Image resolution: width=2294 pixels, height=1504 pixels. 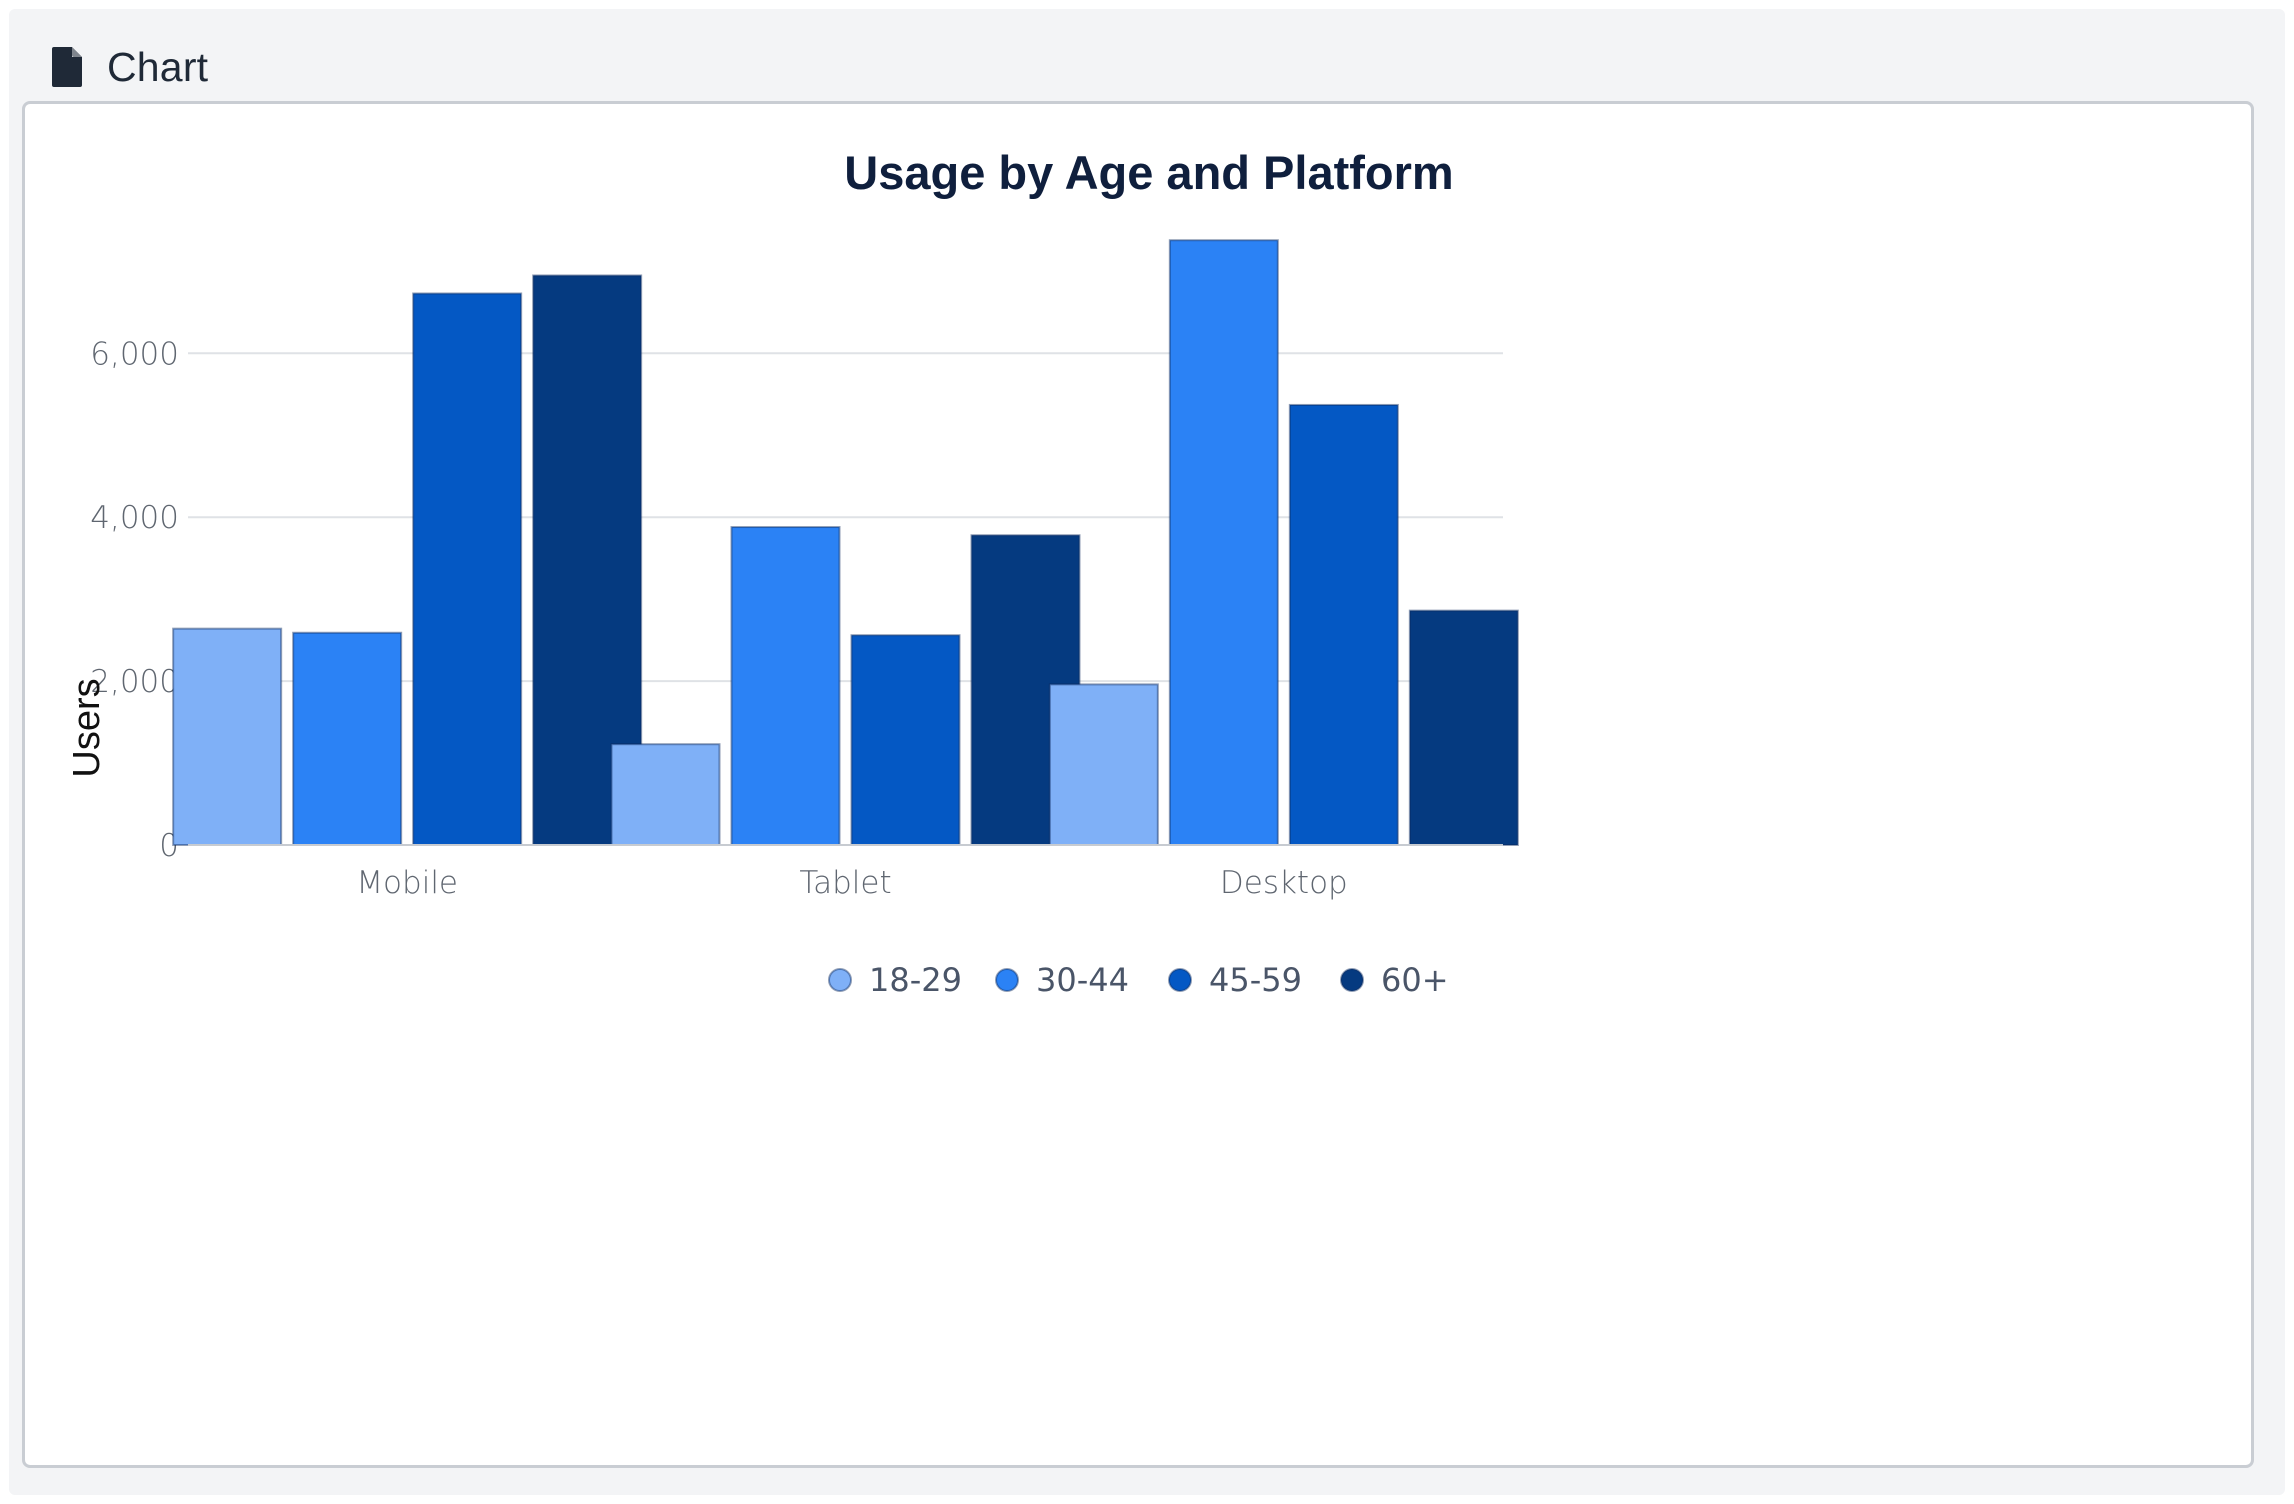 I want to click on legend-item: 30-44, so click(x=1062, y=980).